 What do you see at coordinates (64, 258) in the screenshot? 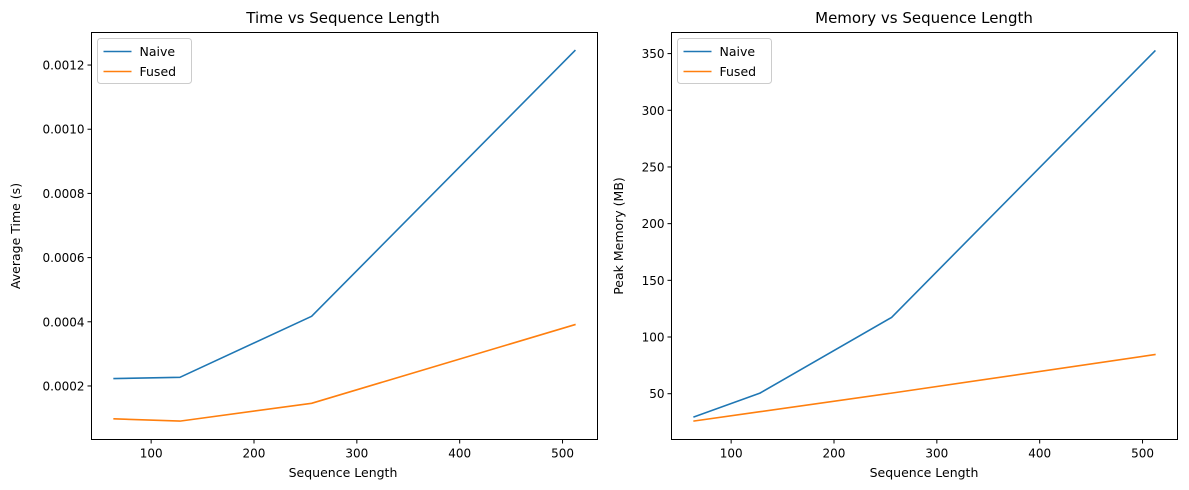
I see `y-tick-label: 0.0006` at bounding box center [64, 258].